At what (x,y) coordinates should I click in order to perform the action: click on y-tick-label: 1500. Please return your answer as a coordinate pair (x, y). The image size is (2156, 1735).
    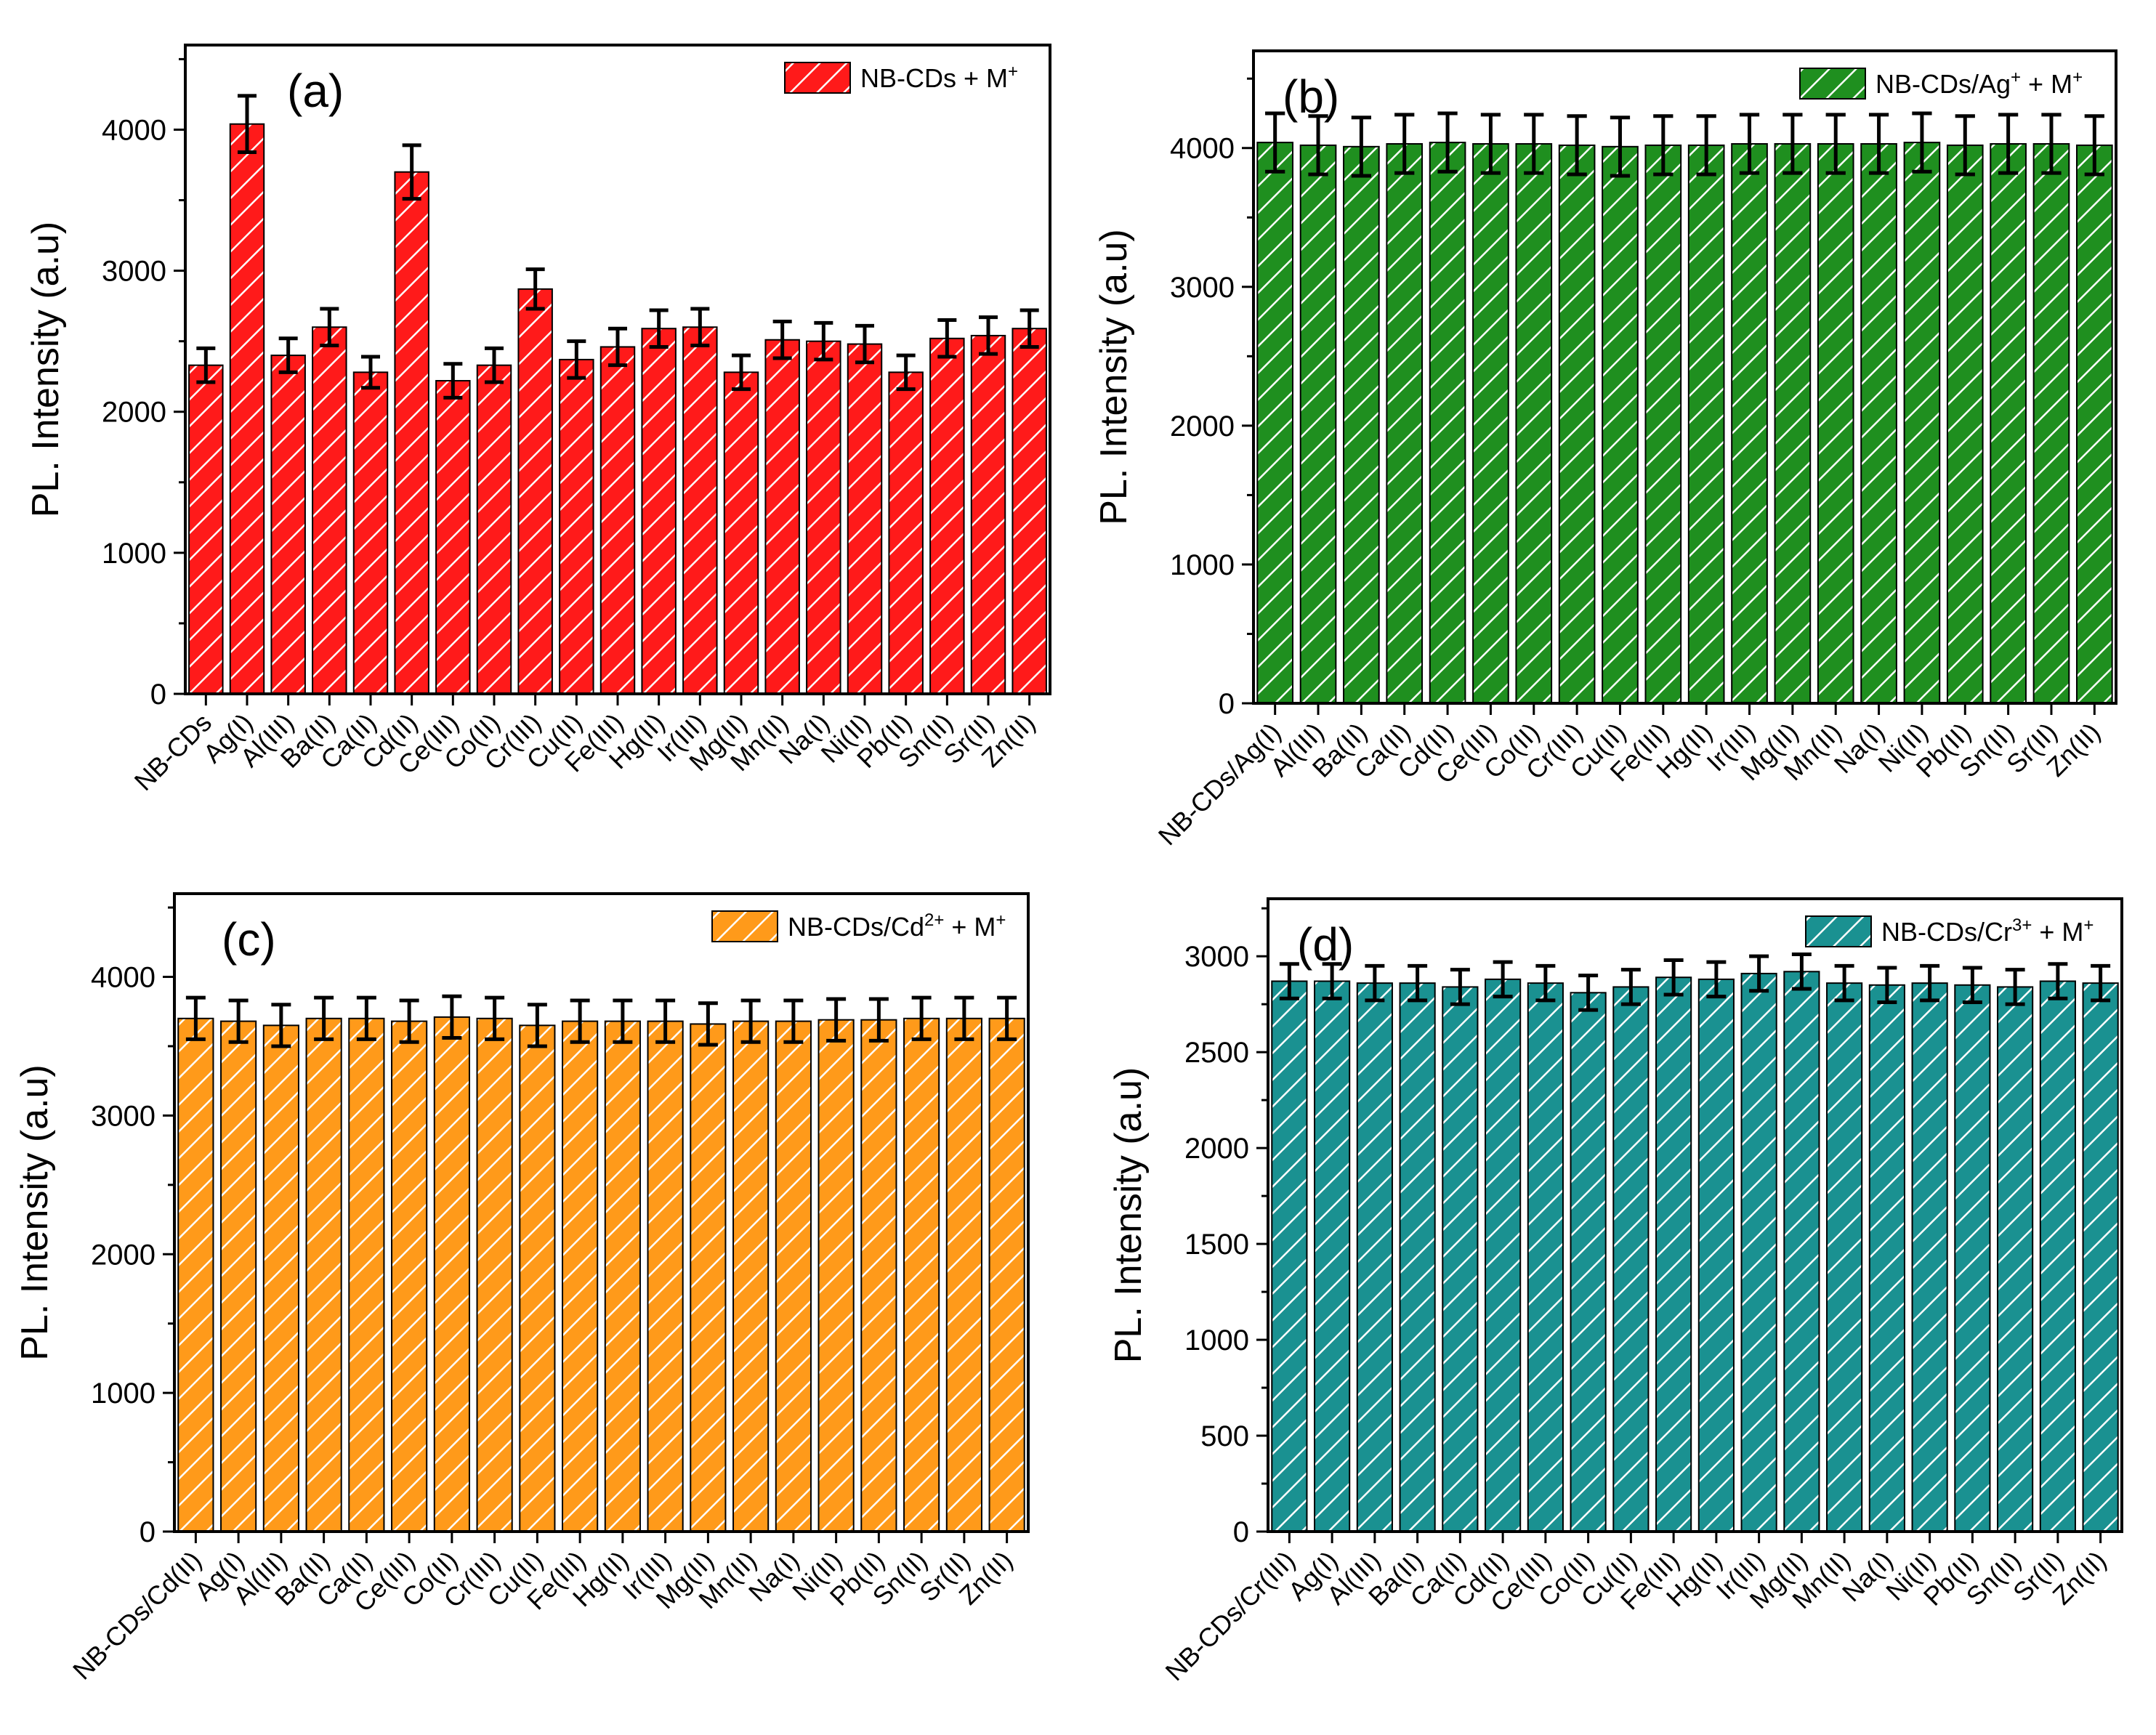
    Looking at the image, I should click on (1216, 1245).